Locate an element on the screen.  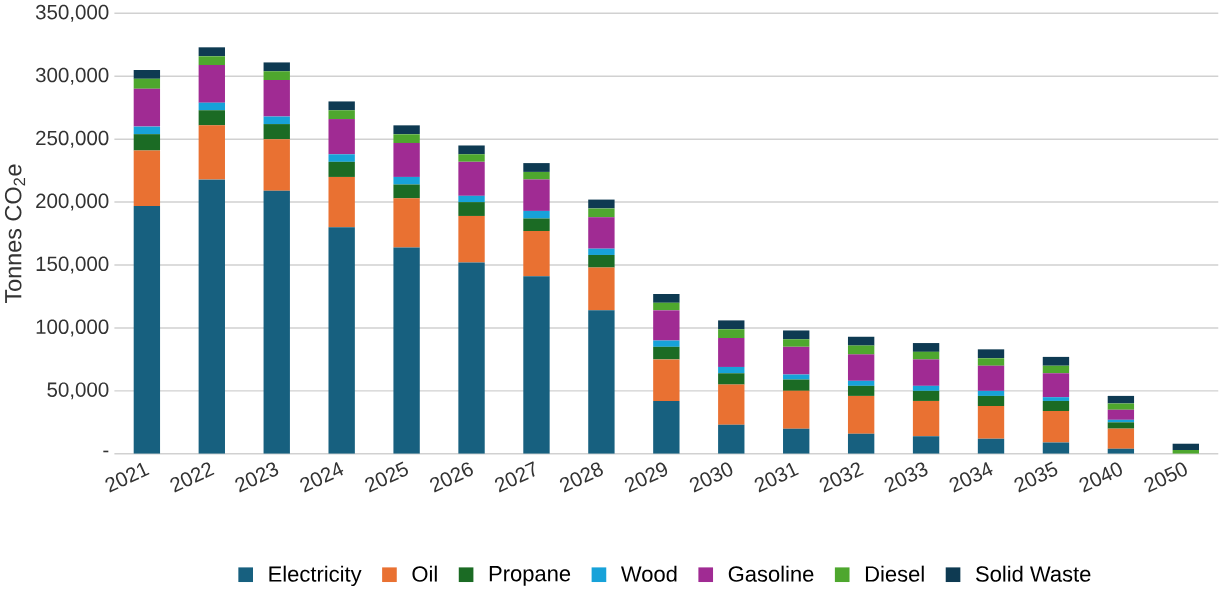
x-tick-label: 2029 is located at coordinates (646, 477).